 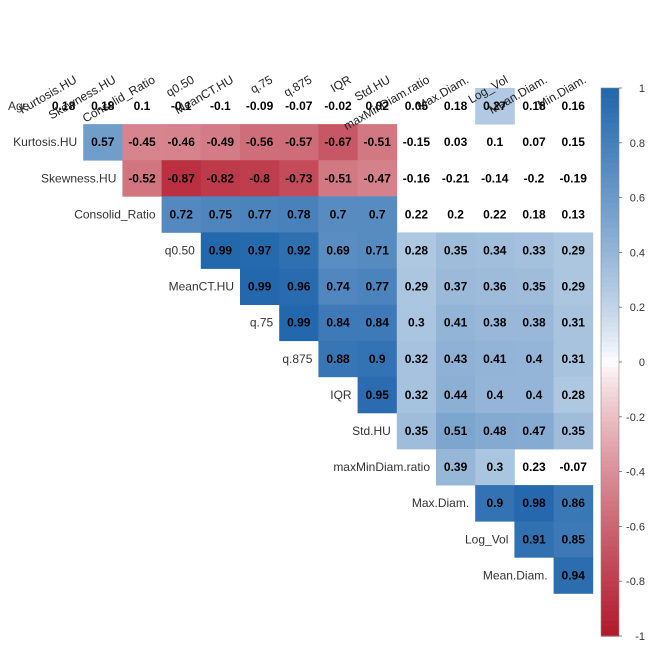 What do you see at coordinates (635, 527) in the screenshot?
I see `colorbar-tick-label: -0.6` at bounding box center [635, 527].